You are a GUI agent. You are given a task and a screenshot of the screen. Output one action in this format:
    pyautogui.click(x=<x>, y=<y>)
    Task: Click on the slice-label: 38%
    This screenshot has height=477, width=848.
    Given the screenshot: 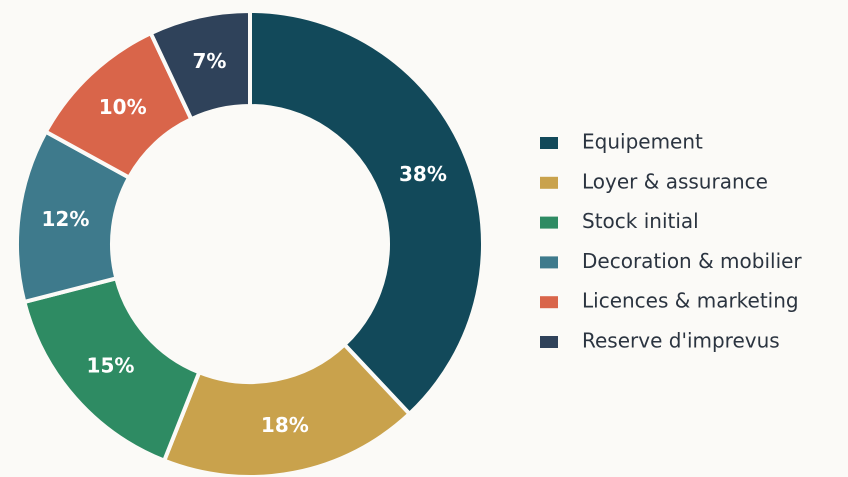 What is the action you would take?
    pyautogui.click(x=423, y=174)
    